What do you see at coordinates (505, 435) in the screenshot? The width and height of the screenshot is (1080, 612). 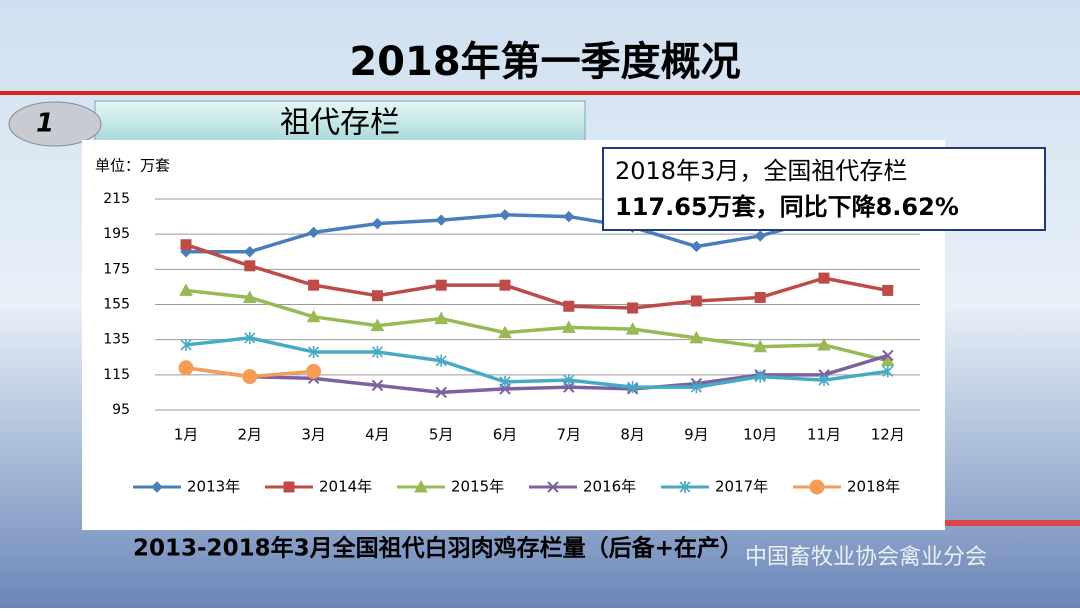 I see `x-tick-label: 6月` at bounding box center [505, 435].